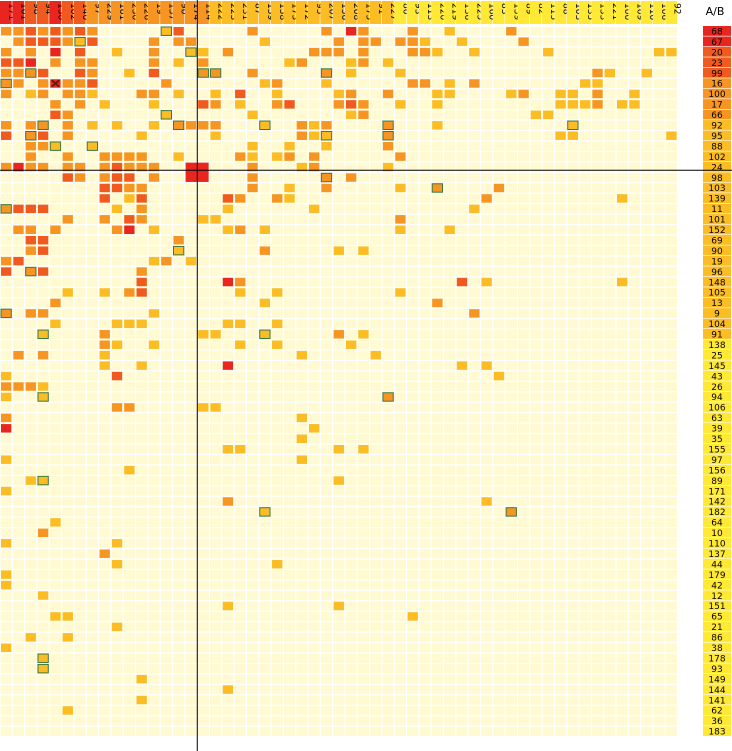 This screenshot has width=732, height=751. What do you see at coordinates (664, 11) in the screenshot?
I see `column-label: 106` at bounding box center [664, 11].